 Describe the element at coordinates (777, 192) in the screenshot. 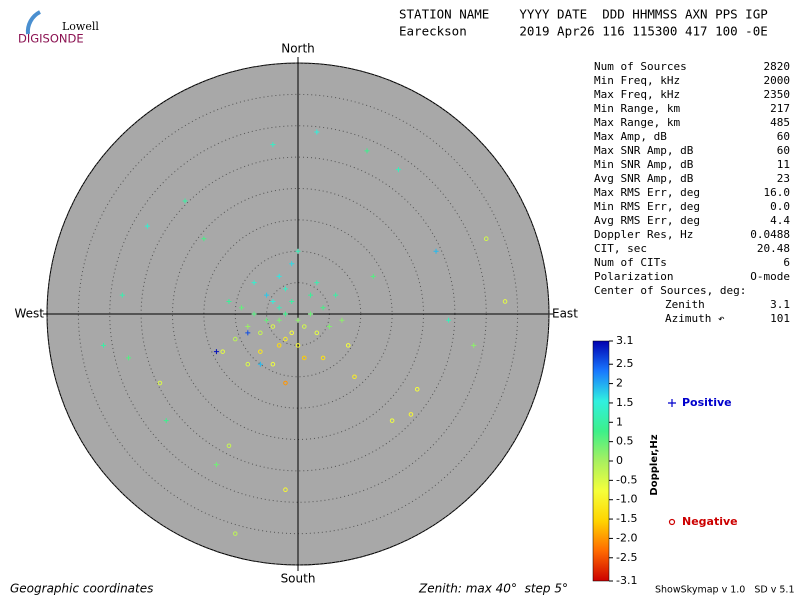

I see `stat-value: 16.0` at that location.